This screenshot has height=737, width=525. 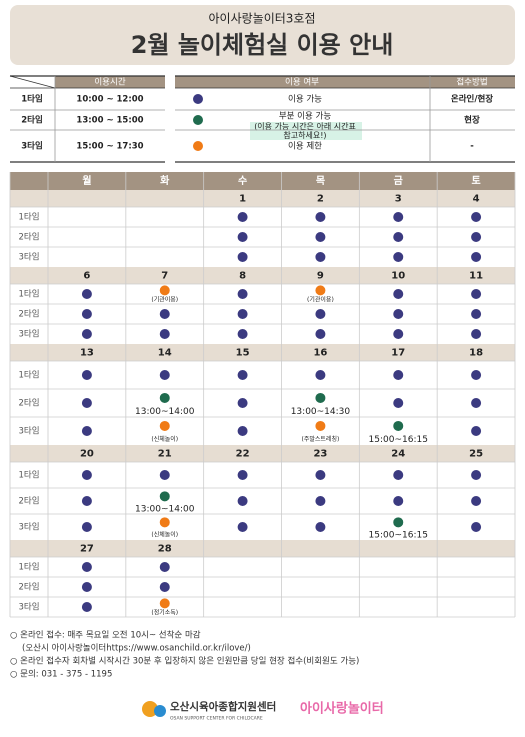 I want to click on date: 2, so click(x=320, y=199).